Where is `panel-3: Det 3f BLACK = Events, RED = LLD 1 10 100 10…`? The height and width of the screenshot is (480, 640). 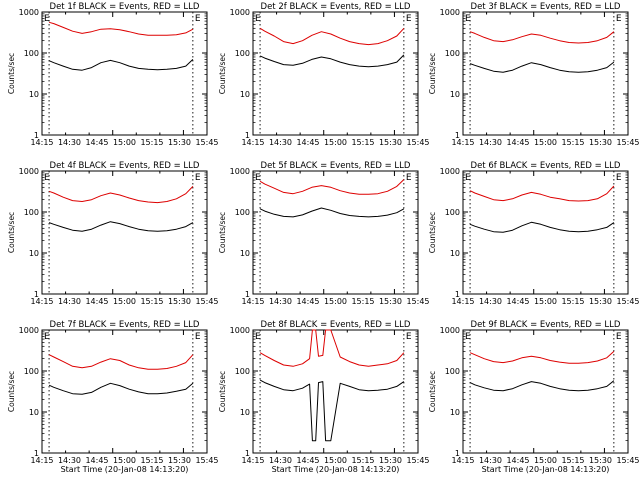
panel-3: Det 3f BLACK = Events, RED = LLD 1 10 100 10… is located at coordinates (534, 74).